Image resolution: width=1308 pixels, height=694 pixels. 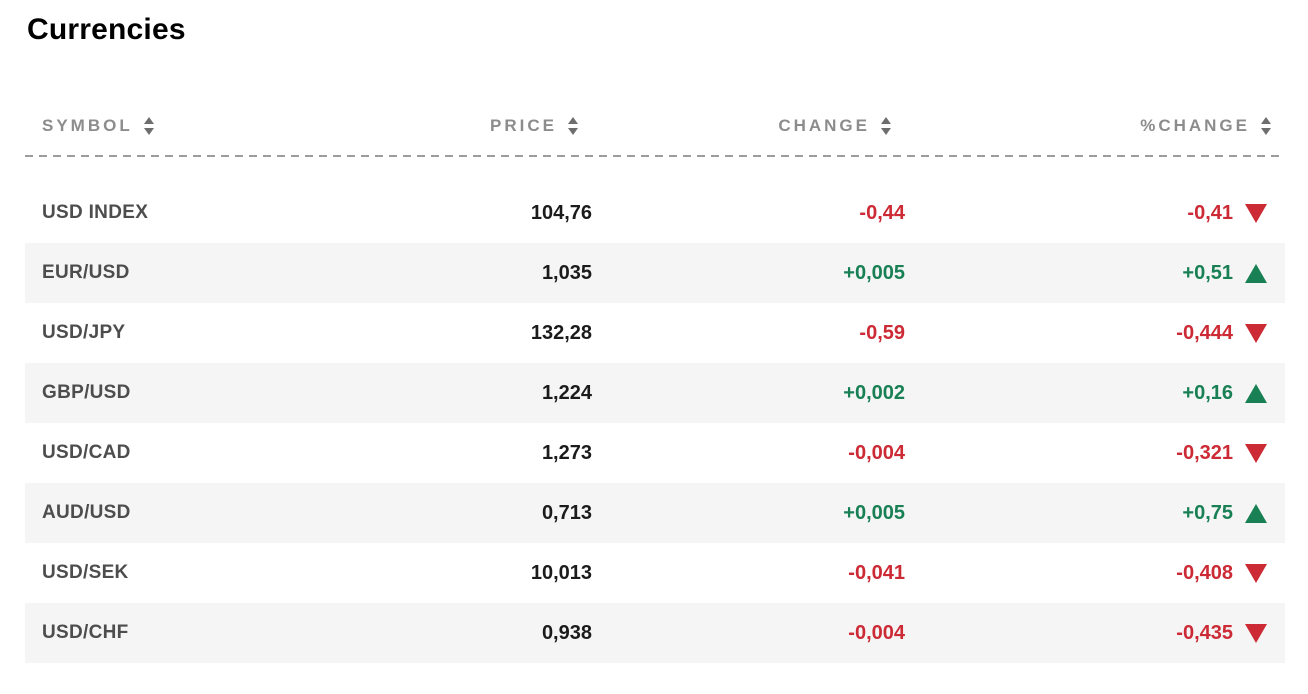 What do you see at coordinates (655, 513) in the screenshot?
I see `table-row: AUD/USD 0,713 +0,005 +0,75` at bounding box center [655, 513].